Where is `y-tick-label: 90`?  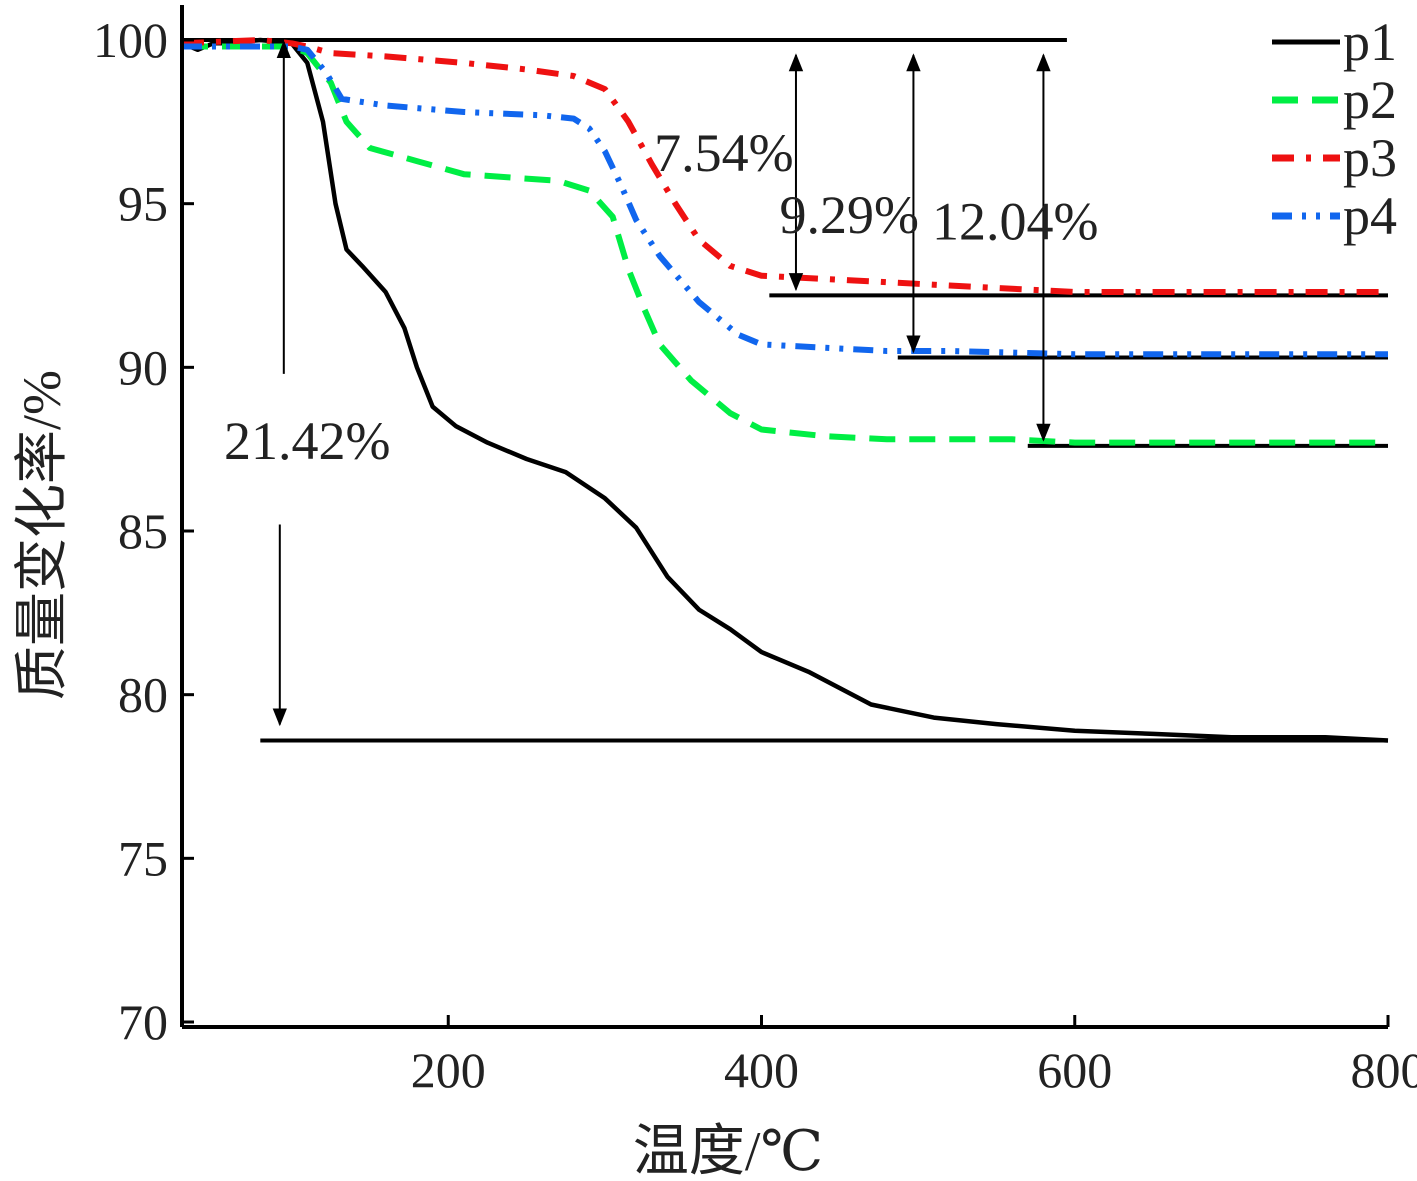
y-tick-label: 90 is located at coordinates (143, 367).